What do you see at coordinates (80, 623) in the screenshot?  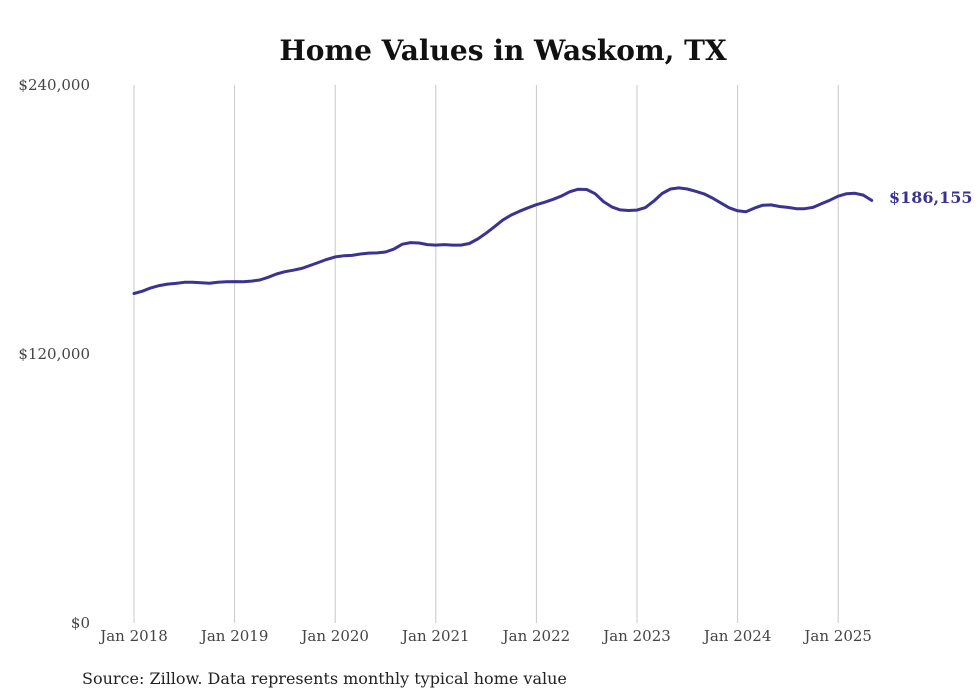 I see `y-tick-label: $0` at bounding box center [80, 623].